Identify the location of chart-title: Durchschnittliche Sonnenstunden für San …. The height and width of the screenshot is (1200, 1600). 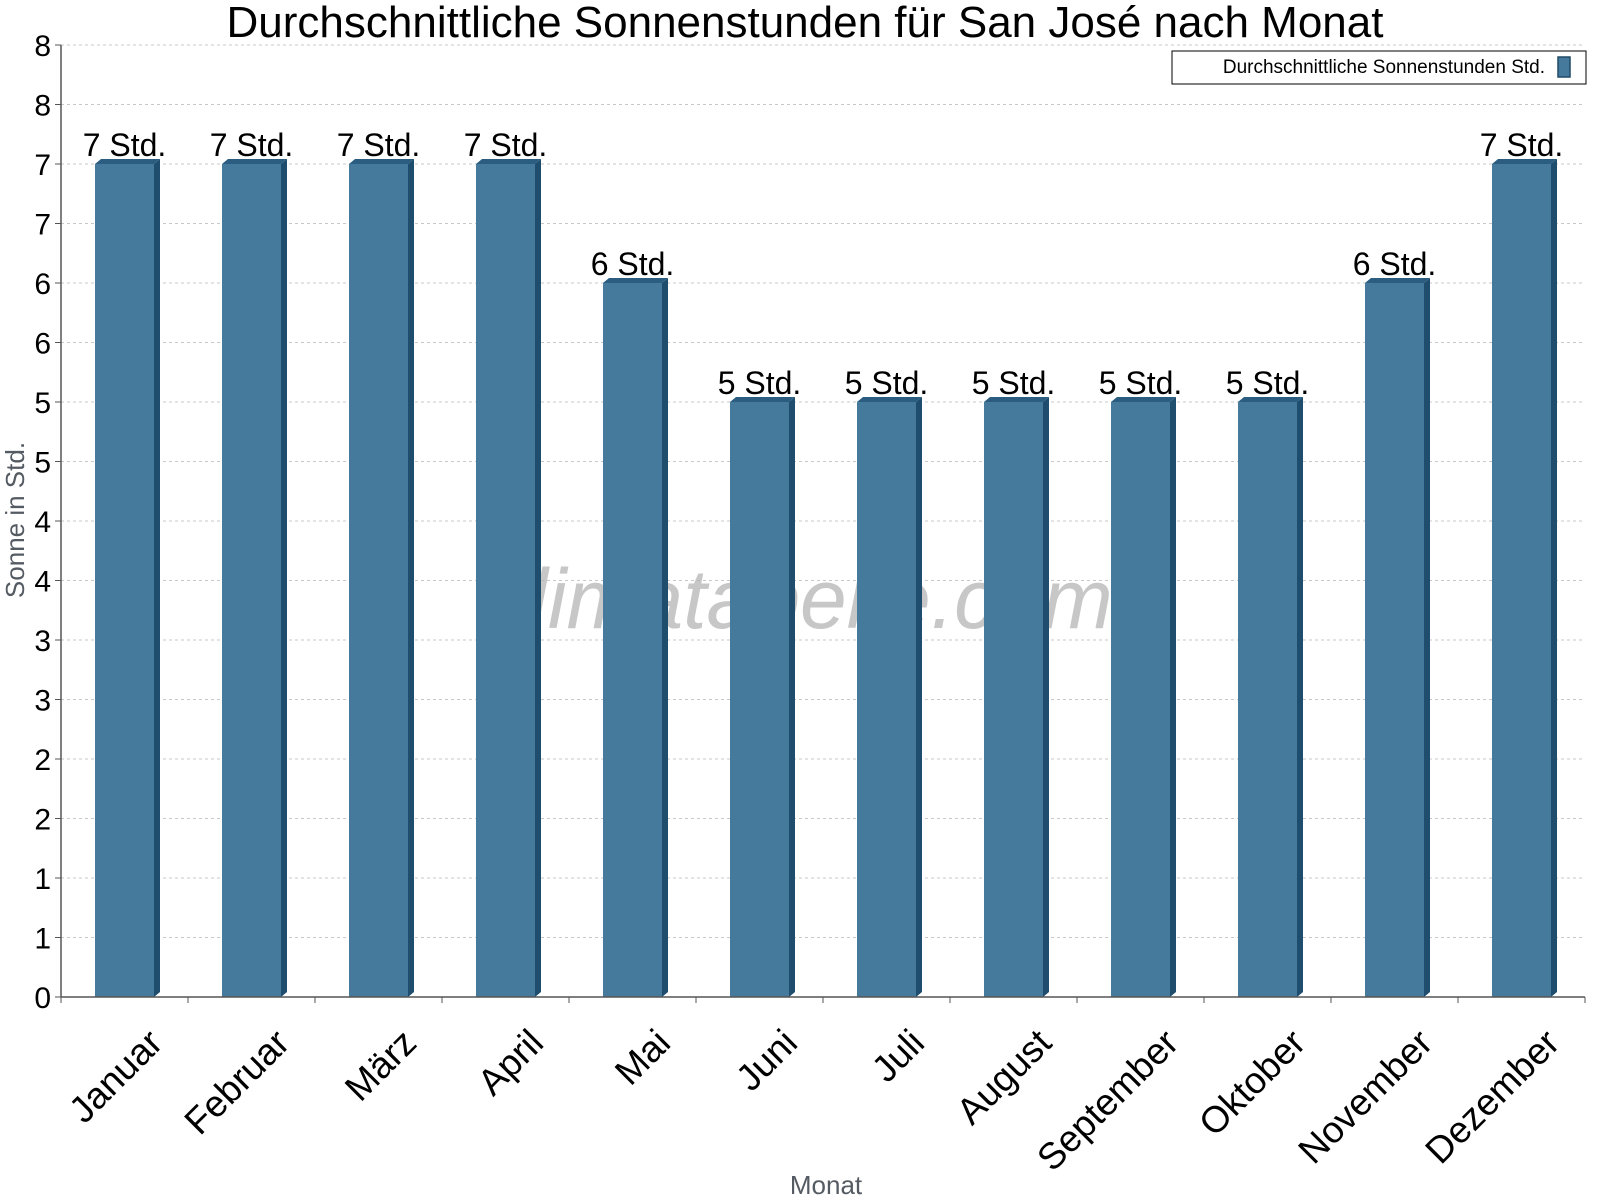
(805, 23).